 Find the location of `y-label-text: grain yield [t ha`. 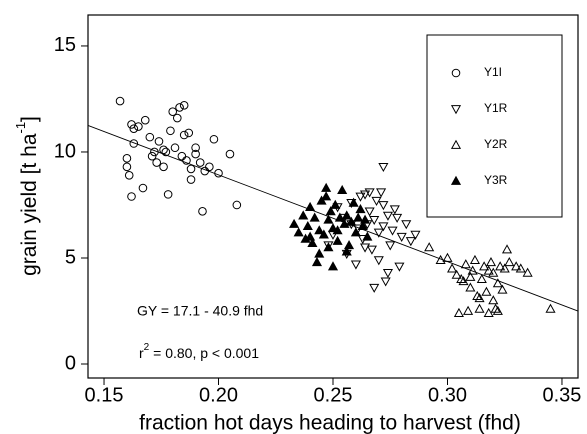

y-label-text: grain yield [t ha is located at coordinates (29, 204).